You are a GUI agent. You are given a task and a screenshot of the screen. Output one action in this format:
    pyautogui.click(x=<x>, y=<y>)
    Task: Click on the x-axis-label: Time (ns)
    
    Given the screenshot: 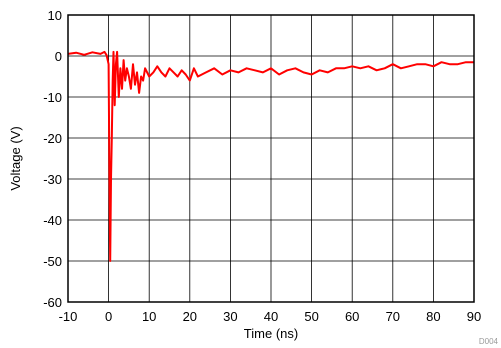 What is the action you would take?
    pyautogui.click(x=271, y=333)
    